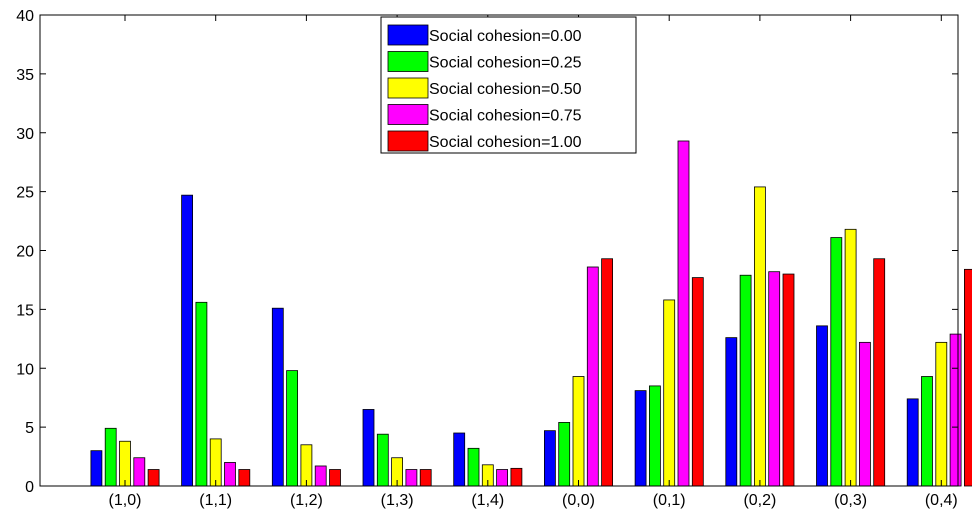 This screenshot has height=517, width=972. Describe the element at coordinates (397, 500) in the screenshot. I see `x-tick-label-3: (1,3)` at that location.